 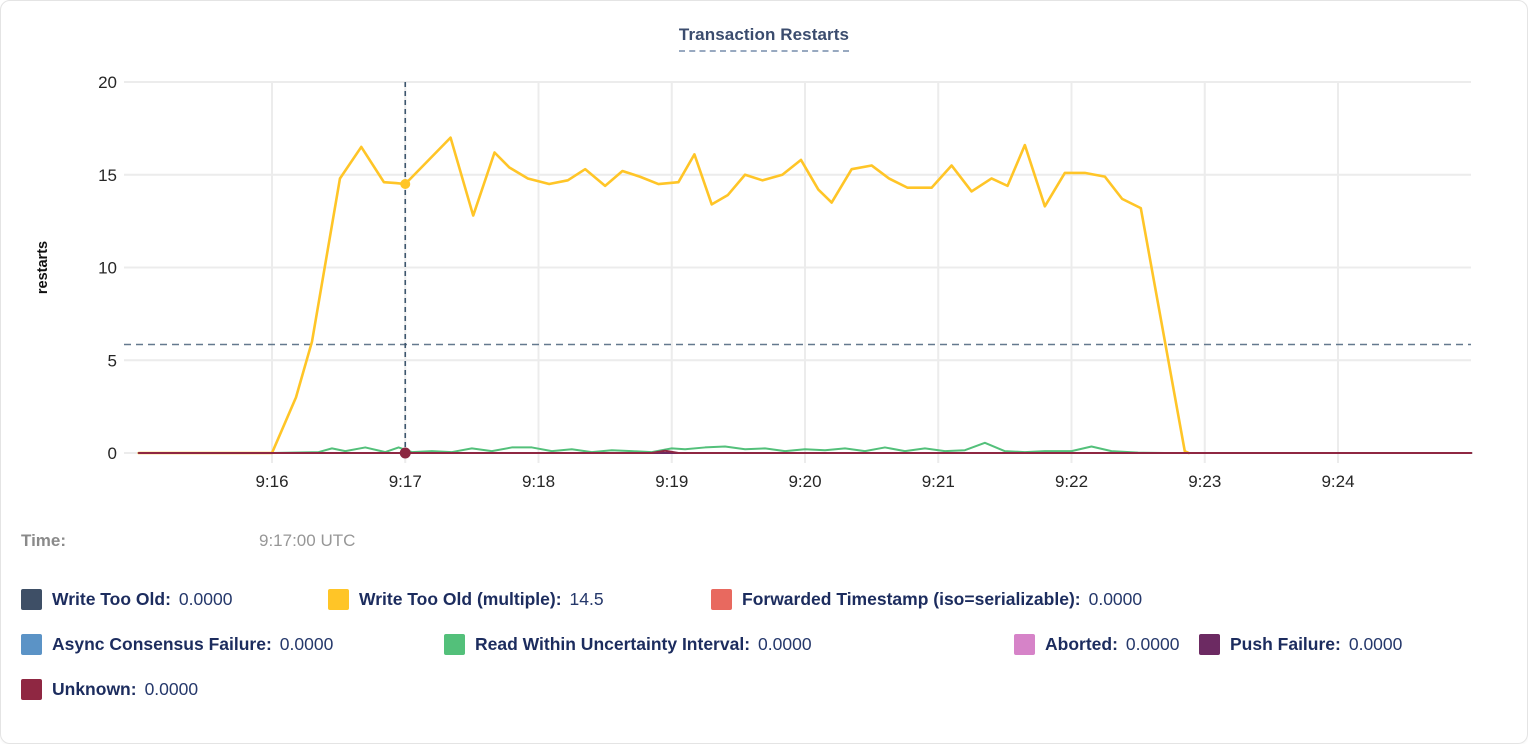 What do you see at coordinates (405, 481) in the screenshot?
I see `x-tick-label: 9:17` at bounding box center [405, 481].